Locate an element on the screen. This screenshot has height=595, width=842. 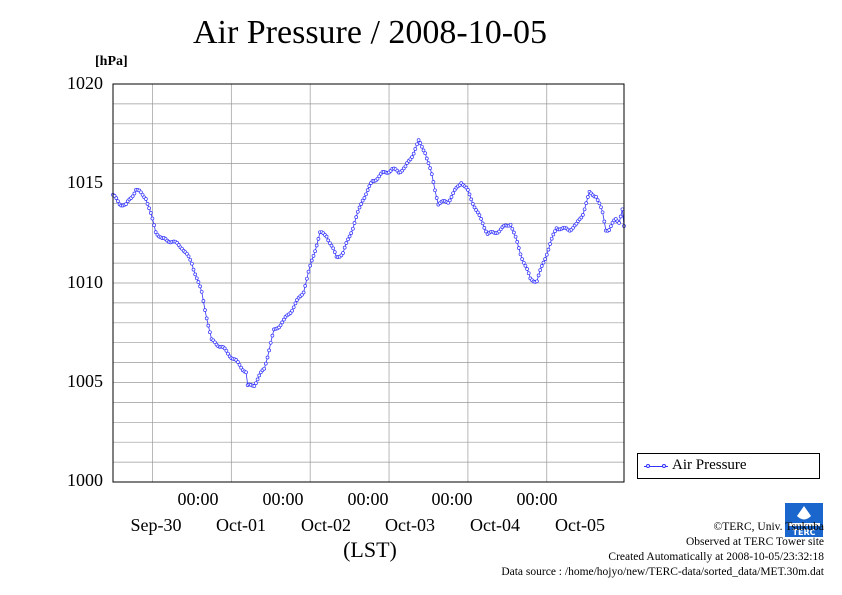
legend-marker-icon is located at coordinates (648, 466).